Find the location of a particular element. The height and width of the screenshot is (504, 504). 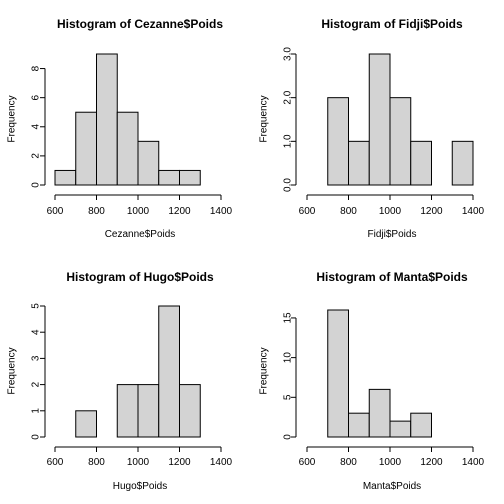

chart-title: Histogram of Manta$Poids is located at coordinates (392, 277).